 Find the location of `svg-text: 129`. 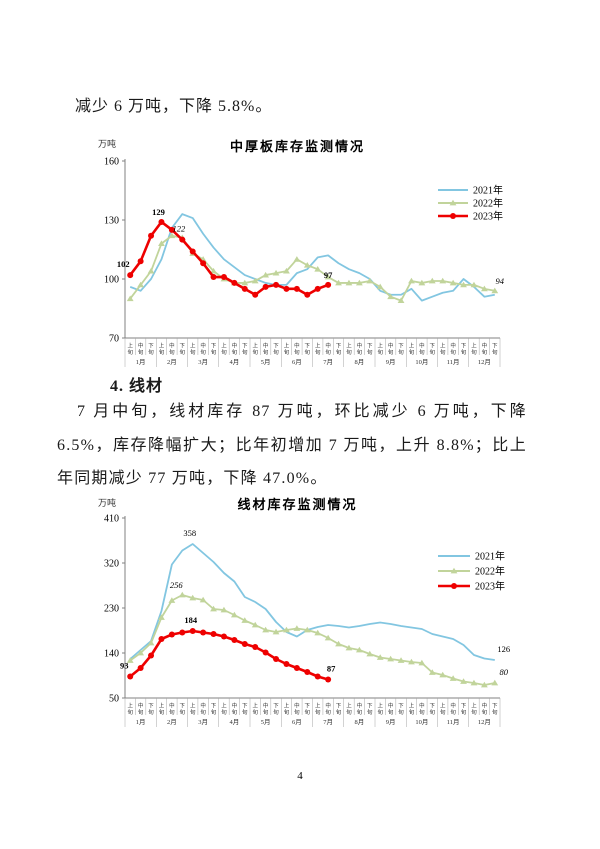

svg-text: 129 is located at coordinates (158, 212).